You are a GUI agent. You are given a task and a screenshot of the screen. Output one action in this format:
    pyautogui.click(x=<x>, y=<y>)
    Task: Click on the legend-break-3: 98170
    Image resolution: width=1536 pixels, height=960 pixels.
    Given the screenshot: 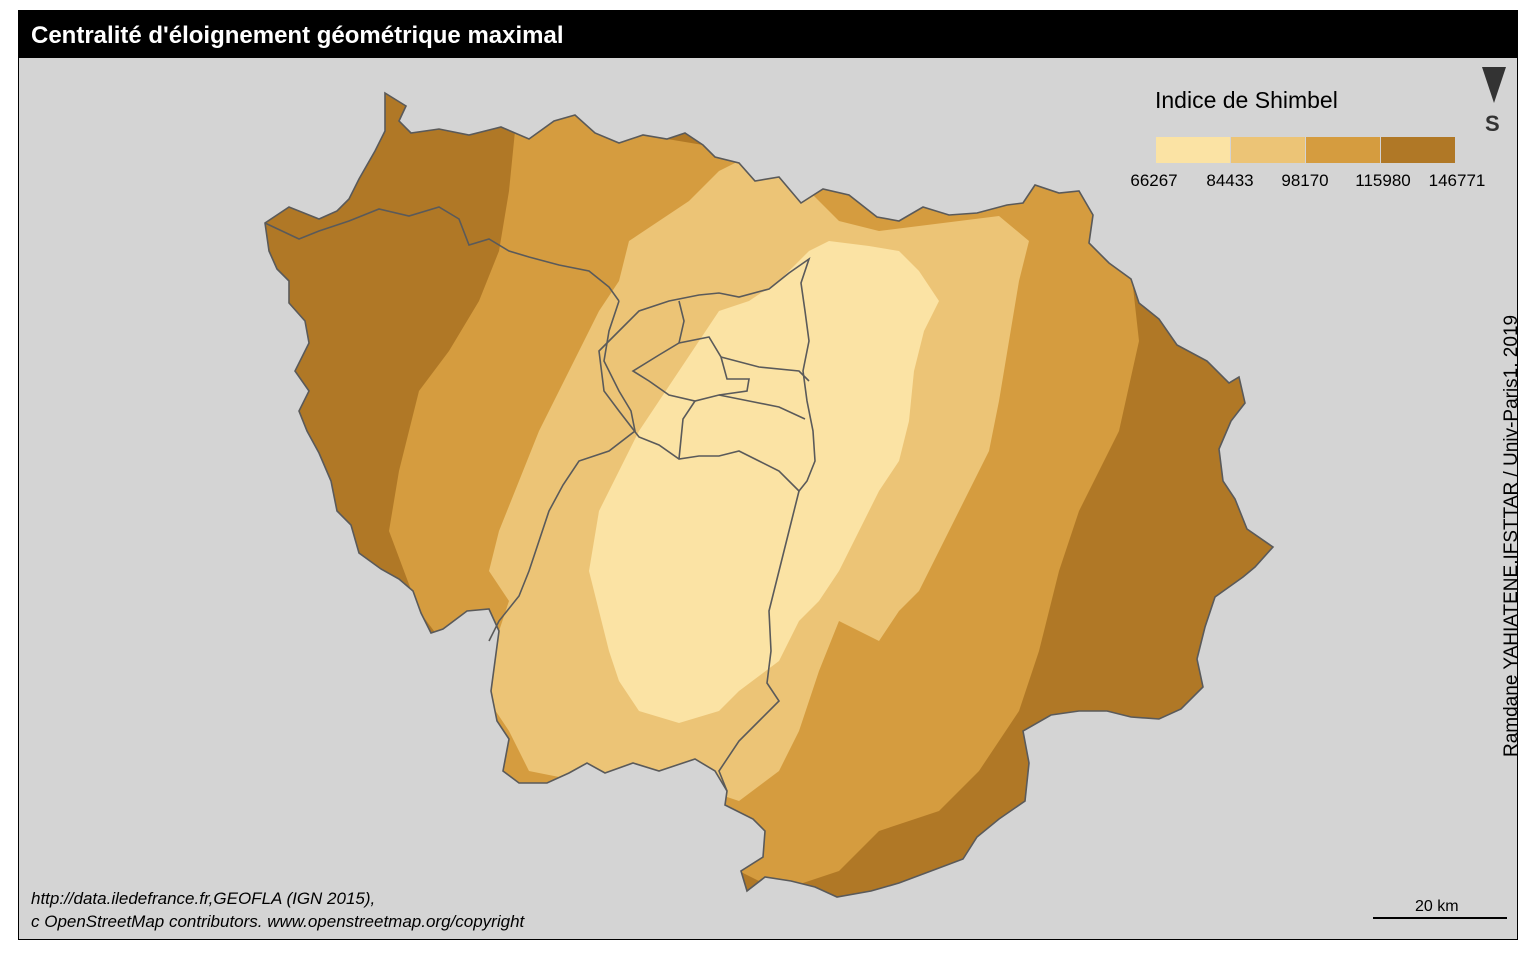 What is the action you would take?
    pyautogui.click(x=1305, y=180)
    